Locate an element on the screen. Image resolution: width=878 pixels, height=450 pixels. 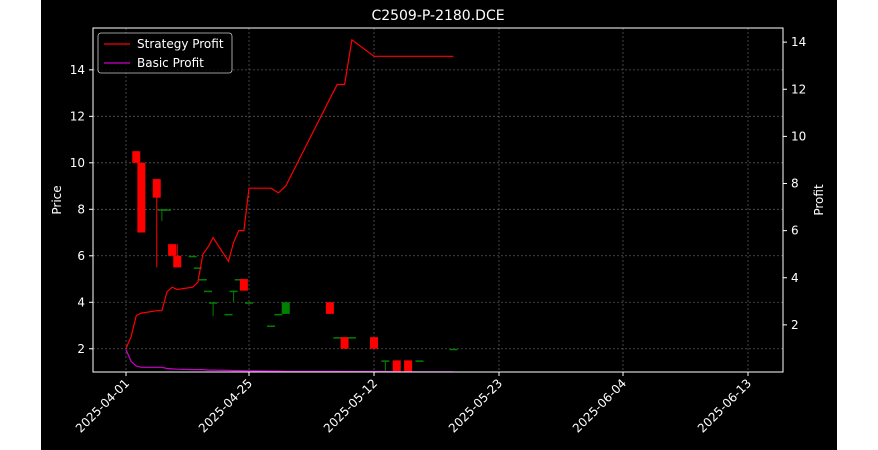
legend-strategy-label: Strategy Profit is located at coordinates (180, 44).